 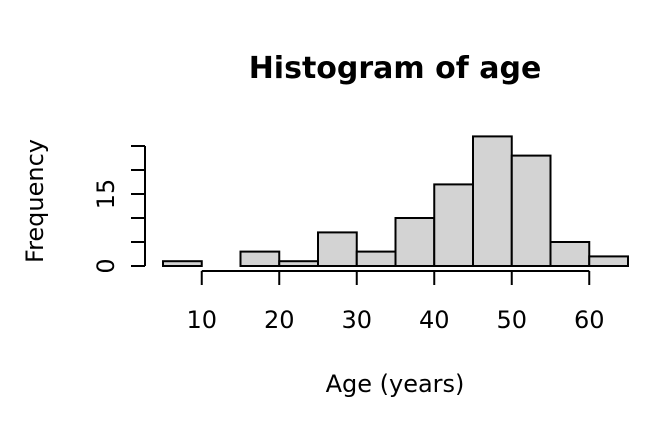 I want to click on x-axis-label: Age (years), so click(x=395, y=384).